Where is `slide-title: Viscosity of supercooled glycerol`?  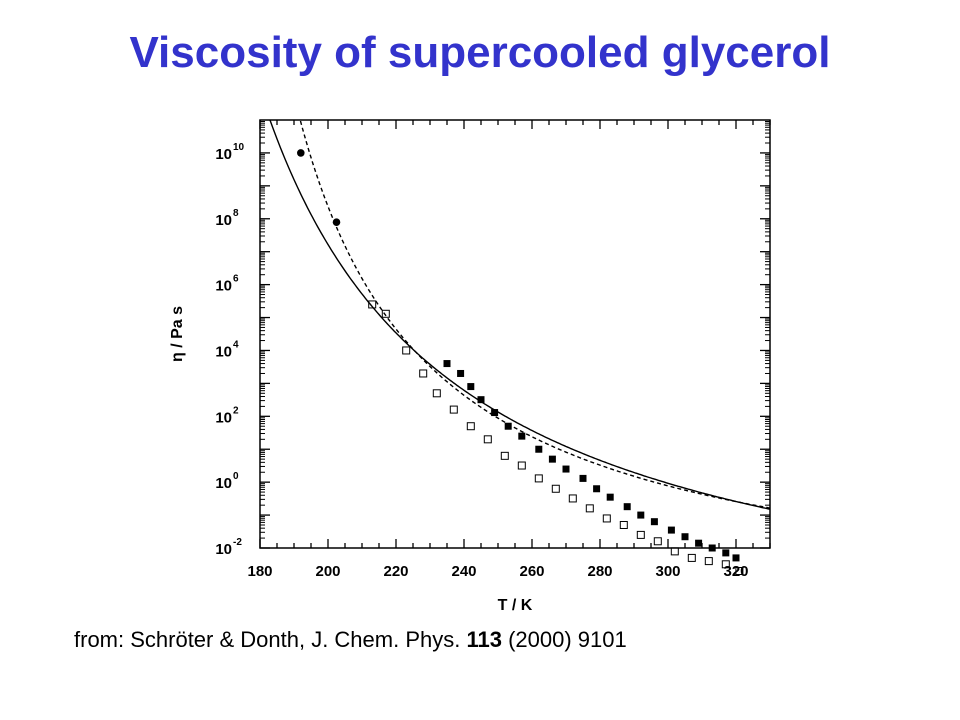 slide-title: Viscosity of supercooled glycerol is located at coordinates (480, 52).